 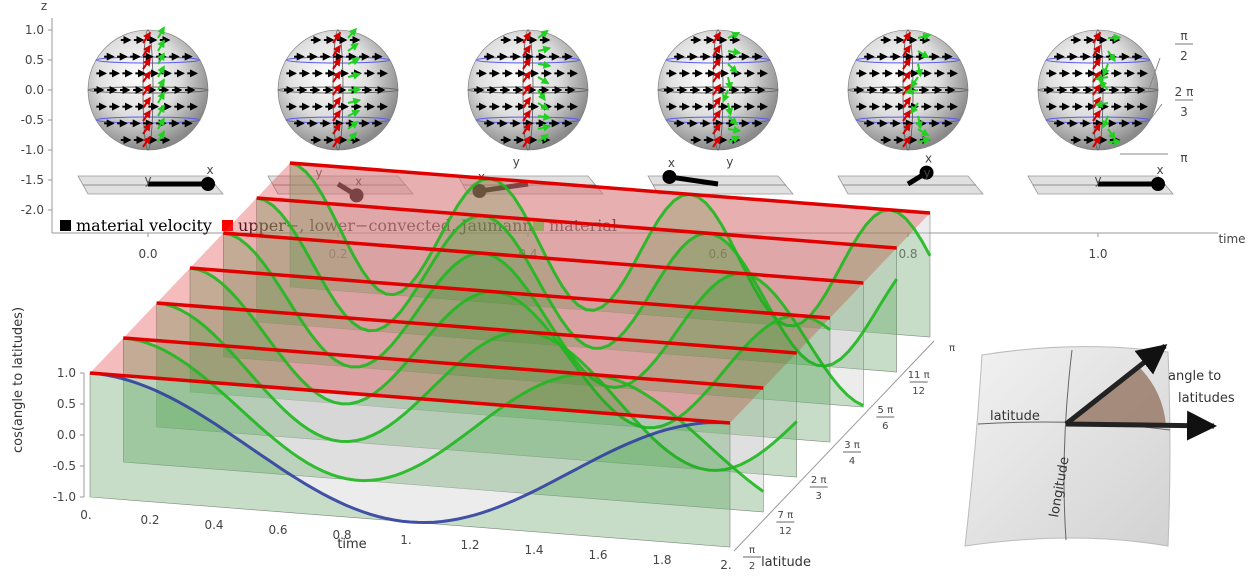 What do you see at coordinates (852, 461) in the screenshot?
I see `latitude-tick-den: 4` at bounding box center [852, 461].